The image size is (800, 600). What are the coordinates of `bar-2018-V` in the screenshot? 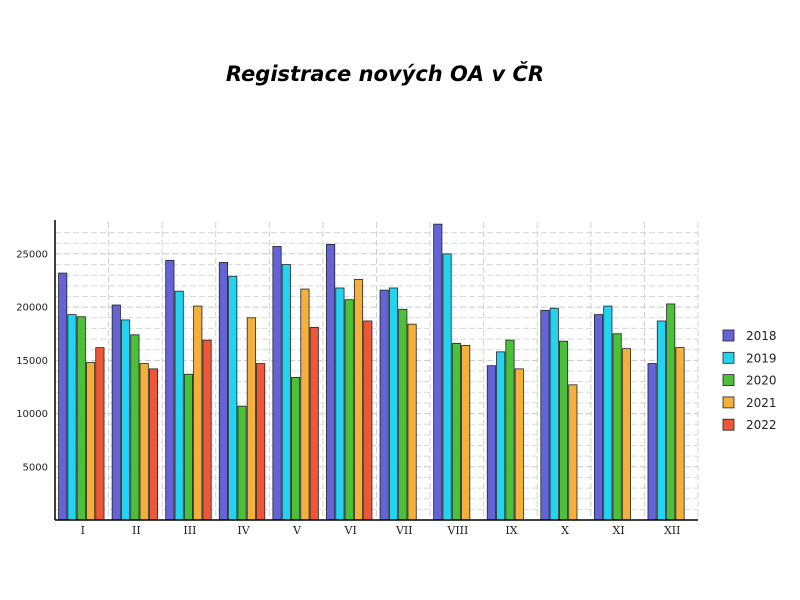 It's located at (277, 383).